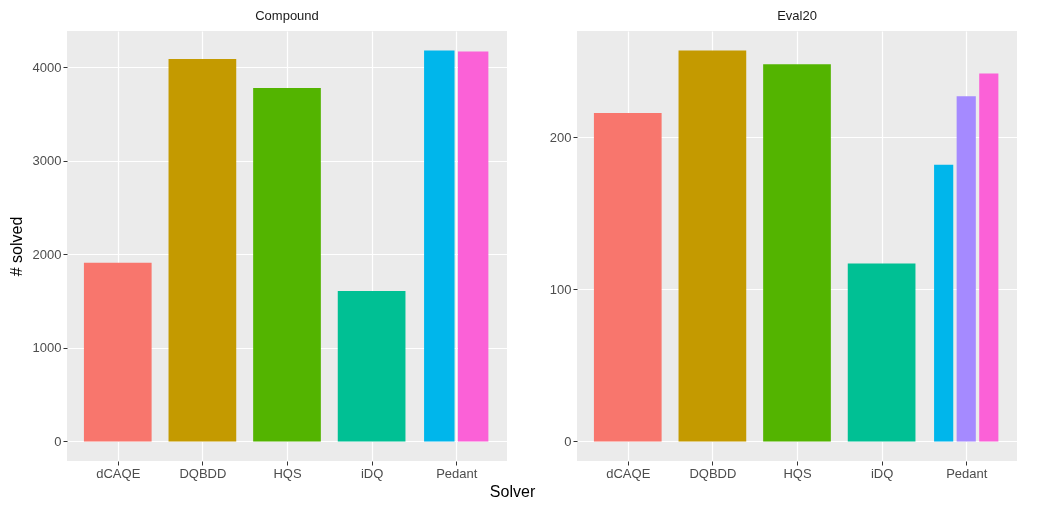 The height and width of the screenshot is (515, 1044). I want to click on y-tick-label: 1000, so click(47, 348).